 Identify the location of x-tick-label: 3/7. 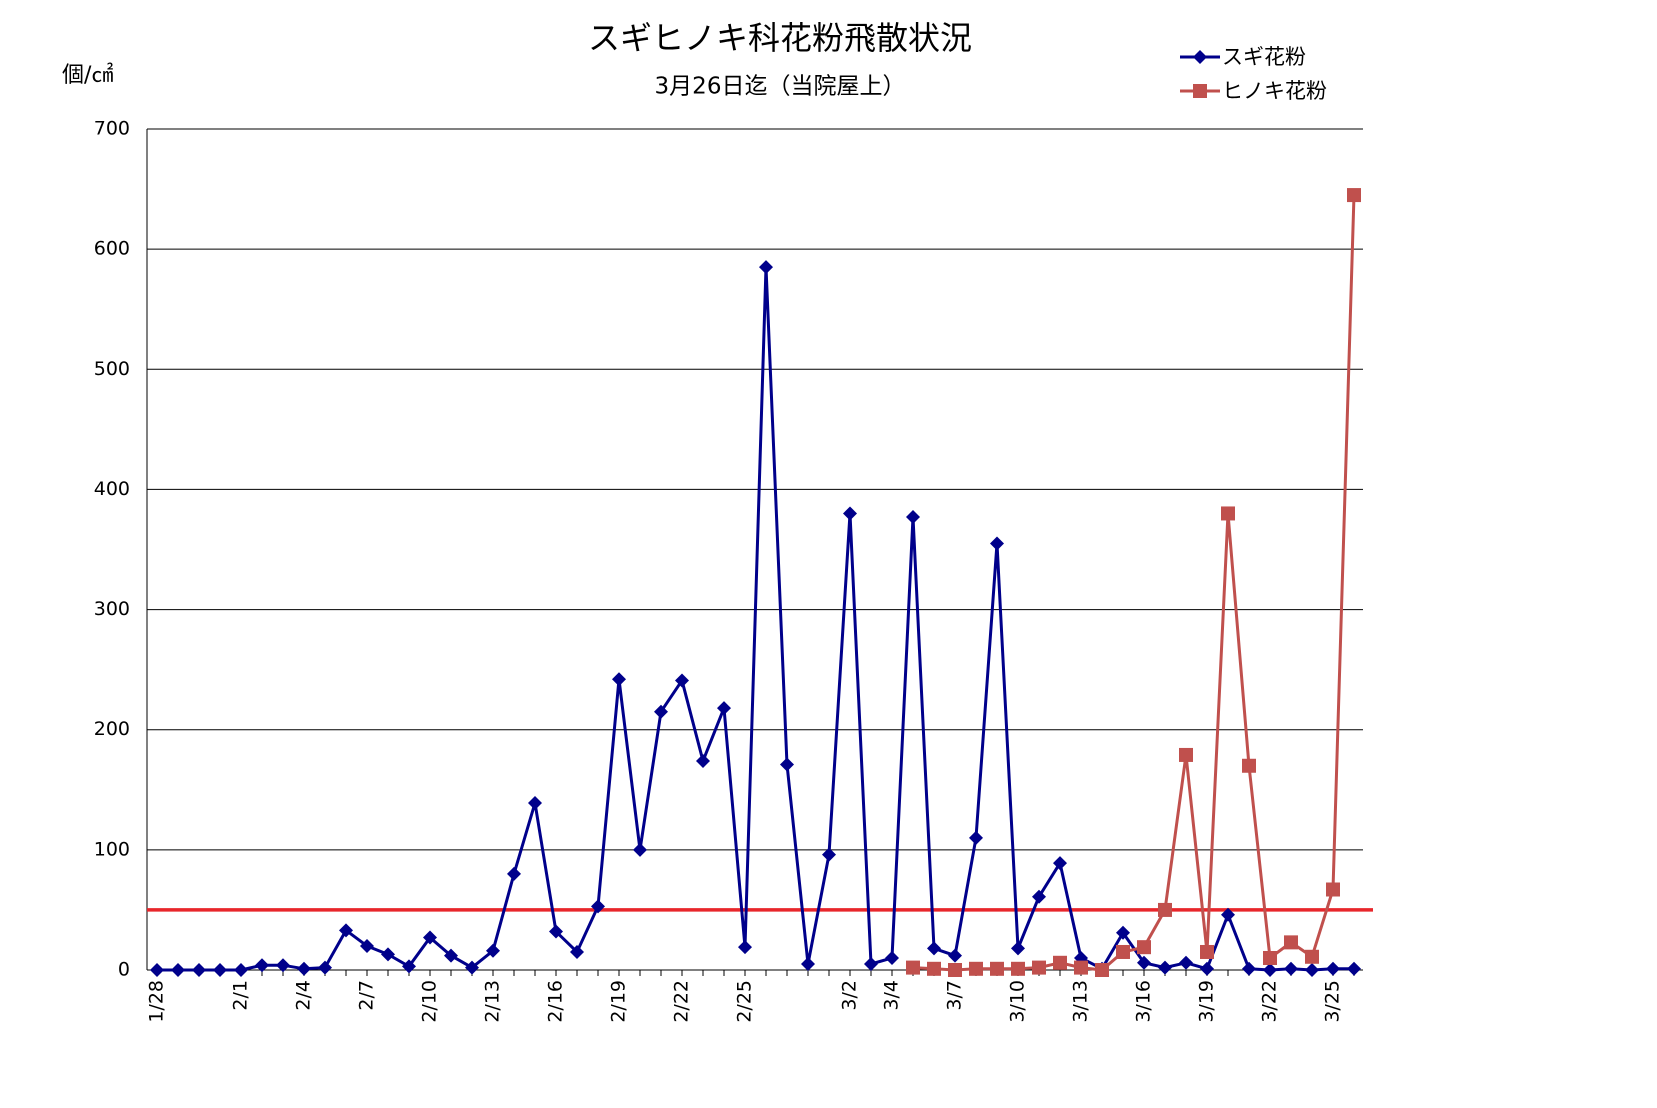
(955, 995).